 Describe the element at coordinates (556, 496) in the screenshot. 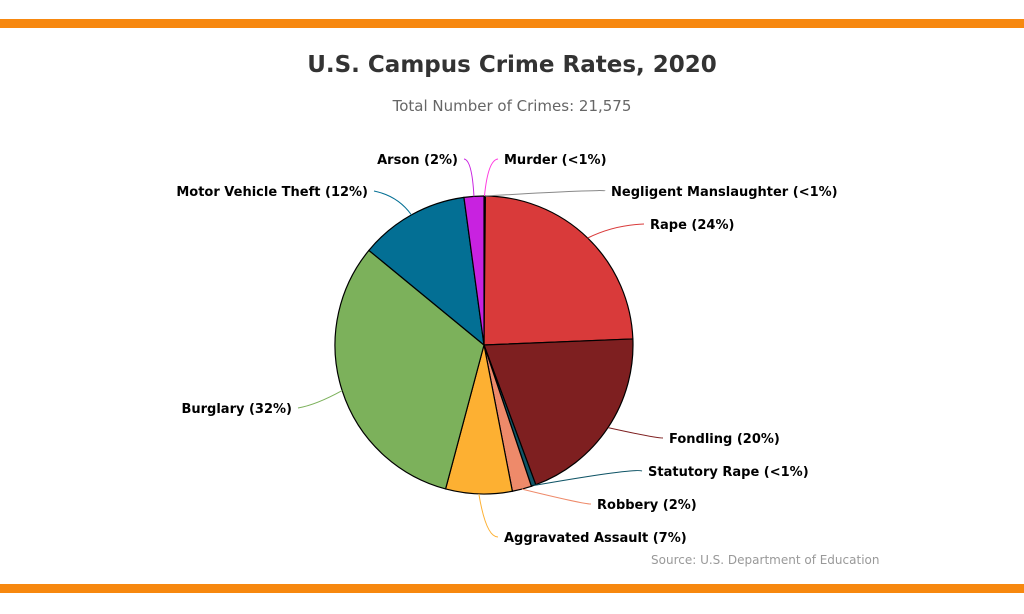

I see `connector-robbery` at that location.